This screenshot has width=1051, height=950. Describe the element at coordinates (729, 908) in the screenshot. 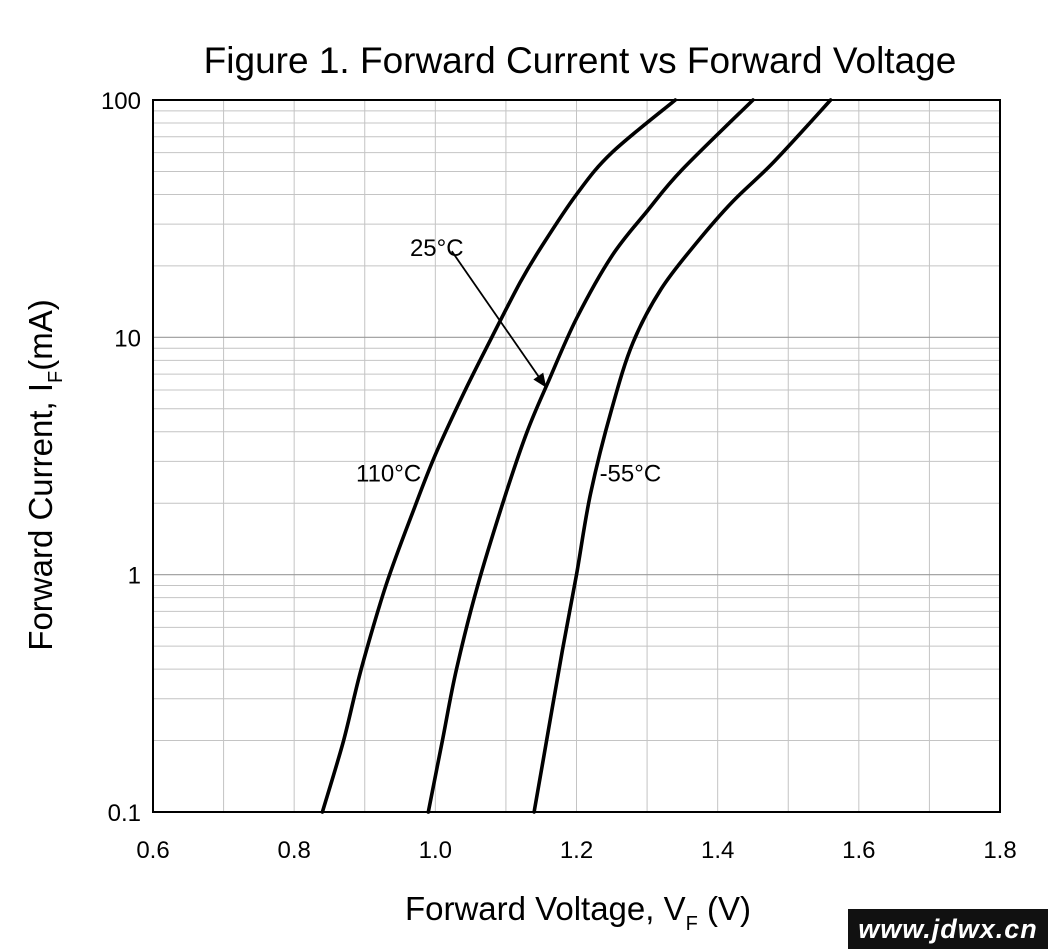

I see `x-axis-label-unit: (V)` at that location.